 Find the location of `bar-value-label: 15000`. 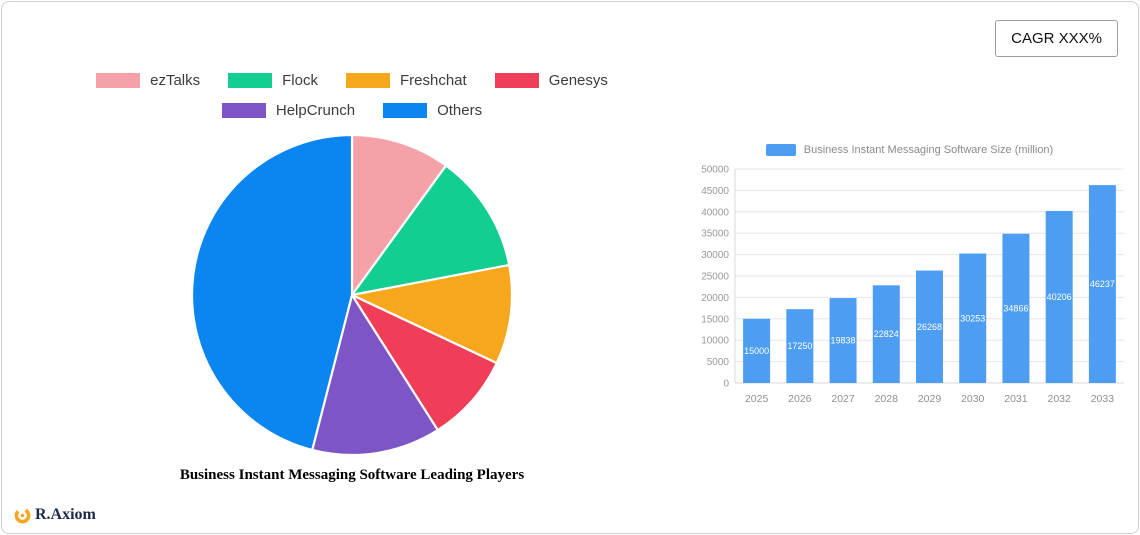

bar-value-label: 15000 is located at coordinates (756, 351).